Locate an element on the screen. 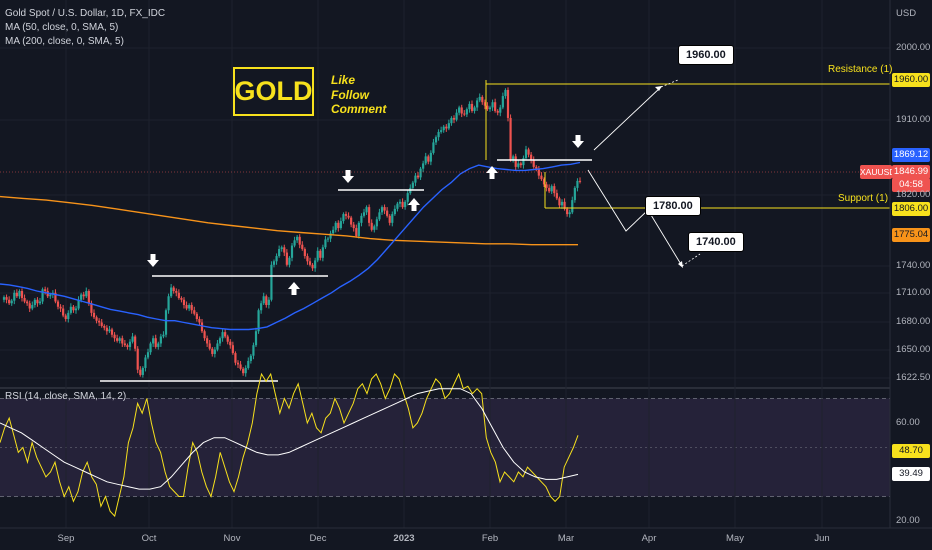 The image size is (932, 550). time-tick-label: Mar is located at coordinates (566, 538).